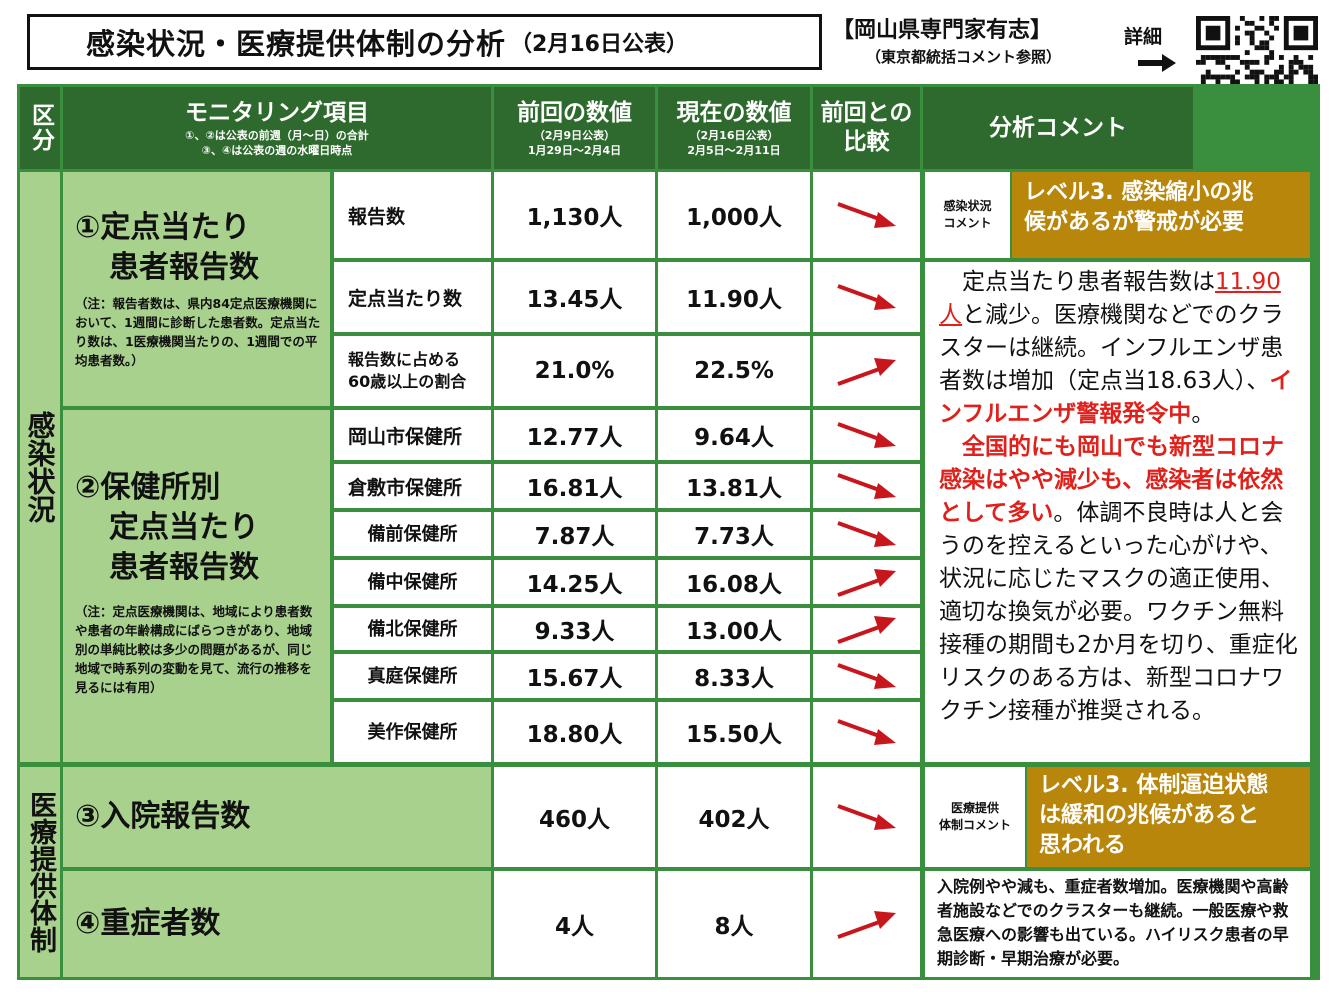  What do you see at coordinates (184, 267) in the screenshot?
I see `item1-title-line2: 患者報告数` at bounding box center [184, 267].